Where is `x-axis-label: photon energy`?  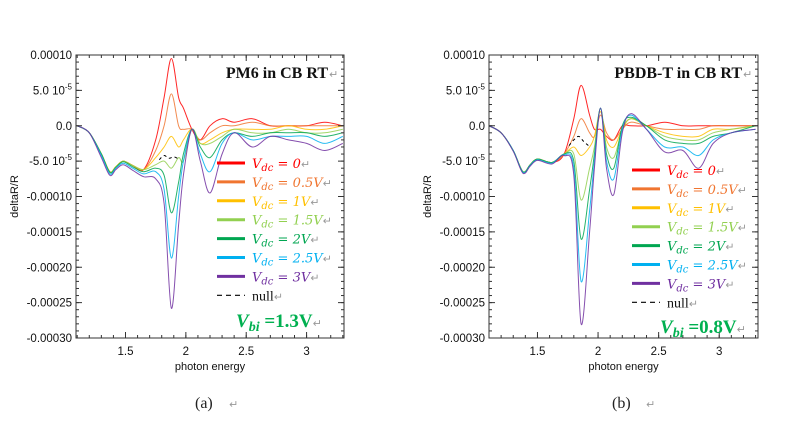
x-axis-label: photon energy is located at coordinates (210, 367).